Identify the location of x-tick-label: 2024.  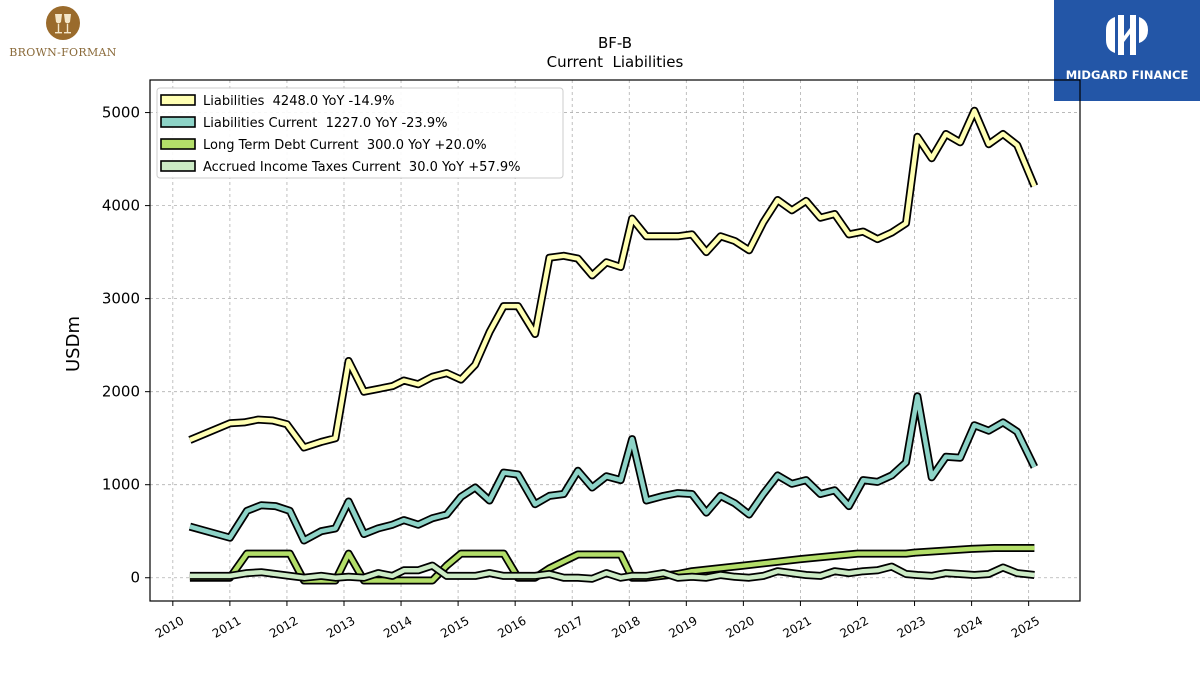
(968, 626).